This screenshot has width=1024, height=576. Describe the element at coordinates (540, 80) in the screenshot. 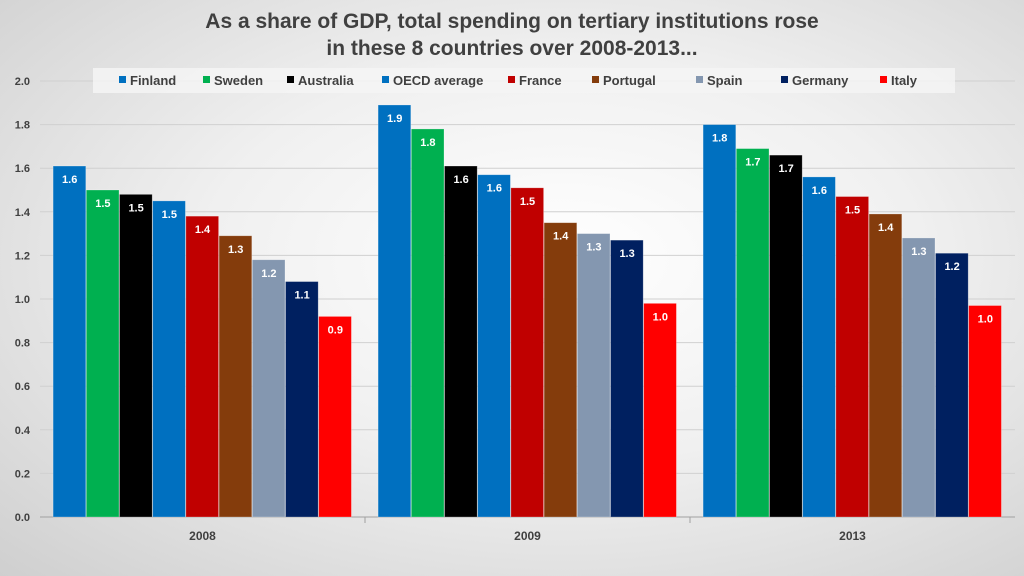

I see `legend-label: France` at that location.